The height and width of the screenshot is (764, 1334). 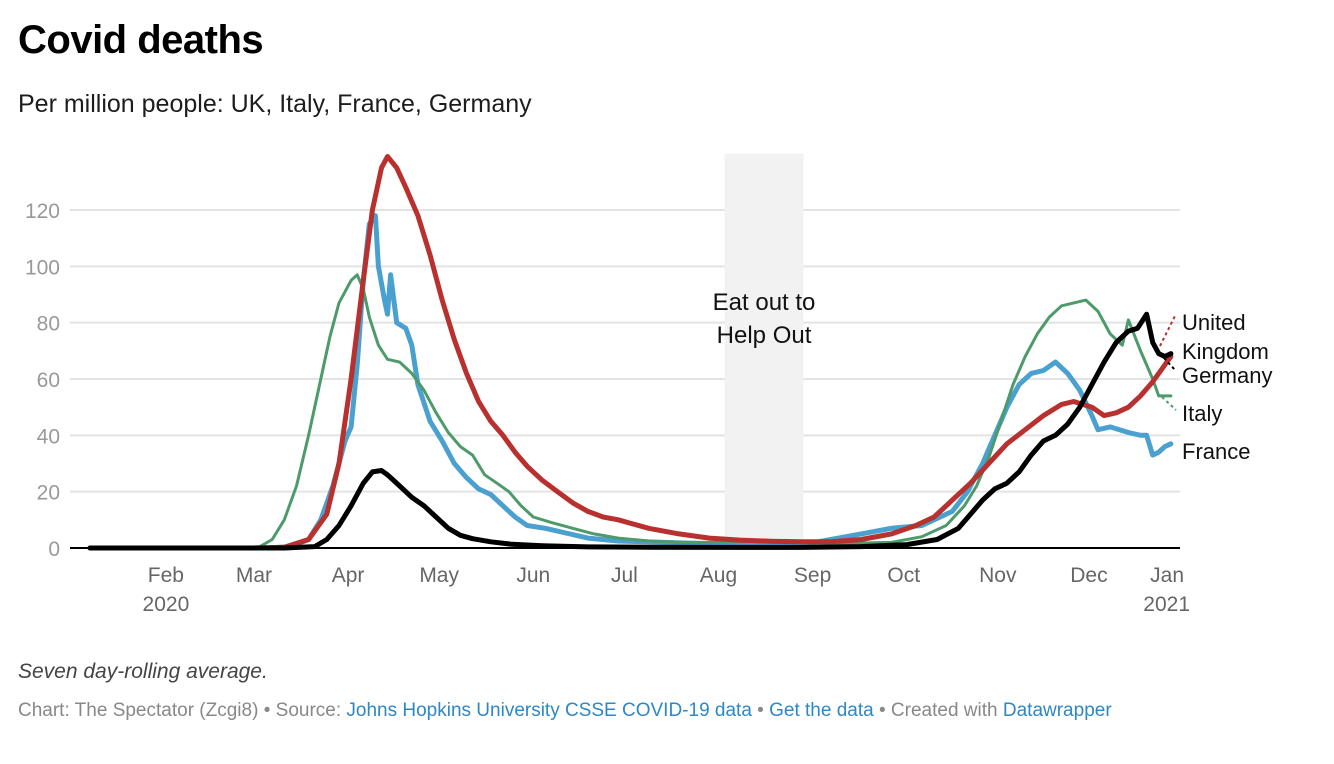 I want to click on x-tick-year-label: 2021, so click(x=1166, y=604).